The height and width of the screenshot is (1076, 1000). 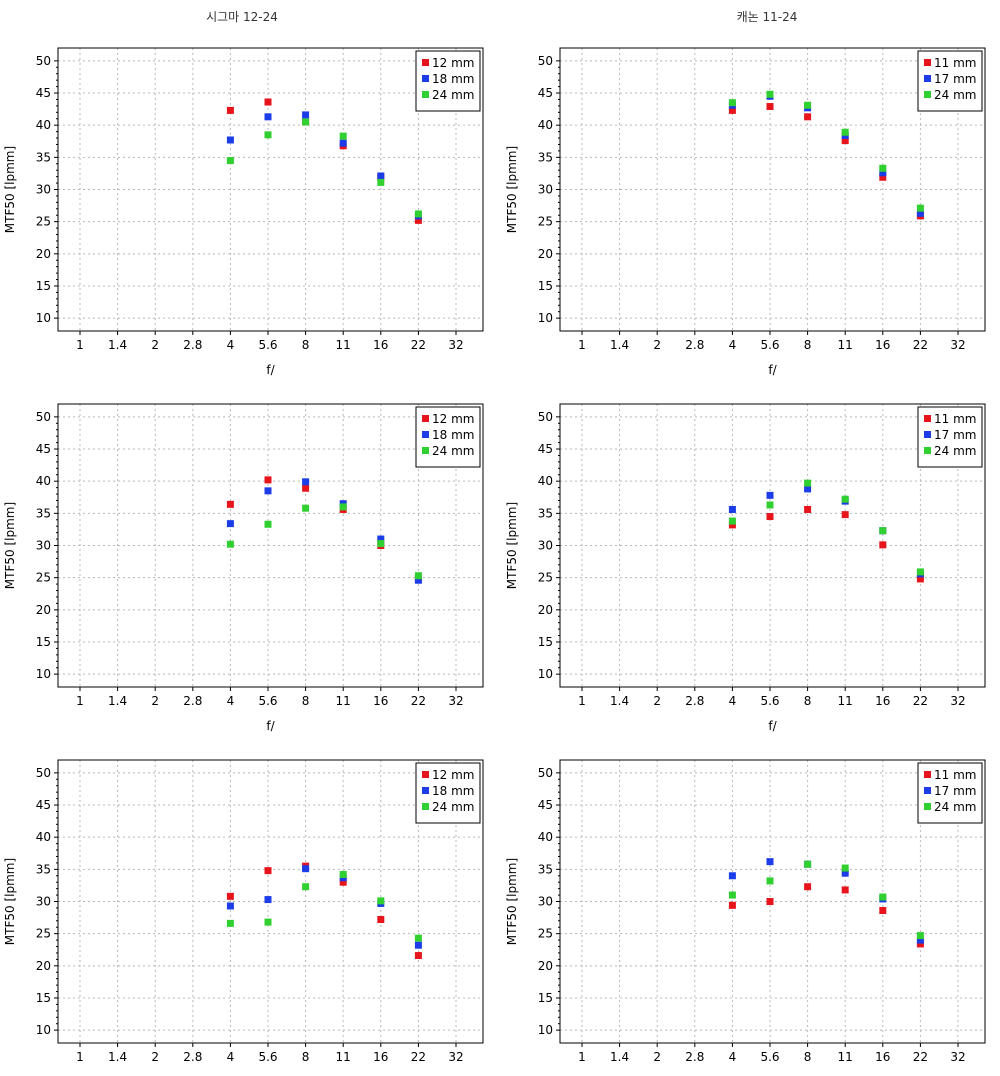 What do you see at coordinates (453, 791) in the screenshot?
I see `legend-label: 18 mm` at bounding box center [453, 791].